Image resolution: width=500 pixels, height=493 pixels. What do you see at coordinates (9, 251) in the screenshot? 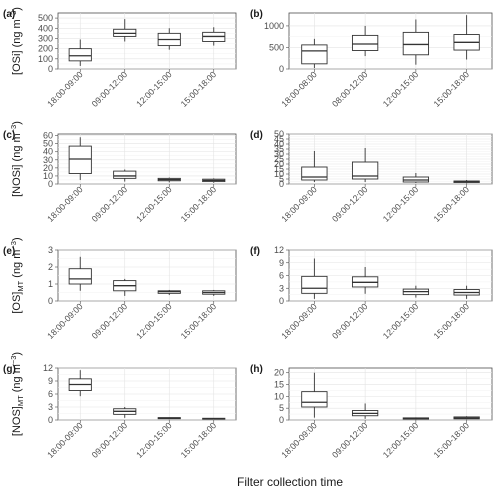
I see `panel-tag: (e)` at bounding box center [9, 251].